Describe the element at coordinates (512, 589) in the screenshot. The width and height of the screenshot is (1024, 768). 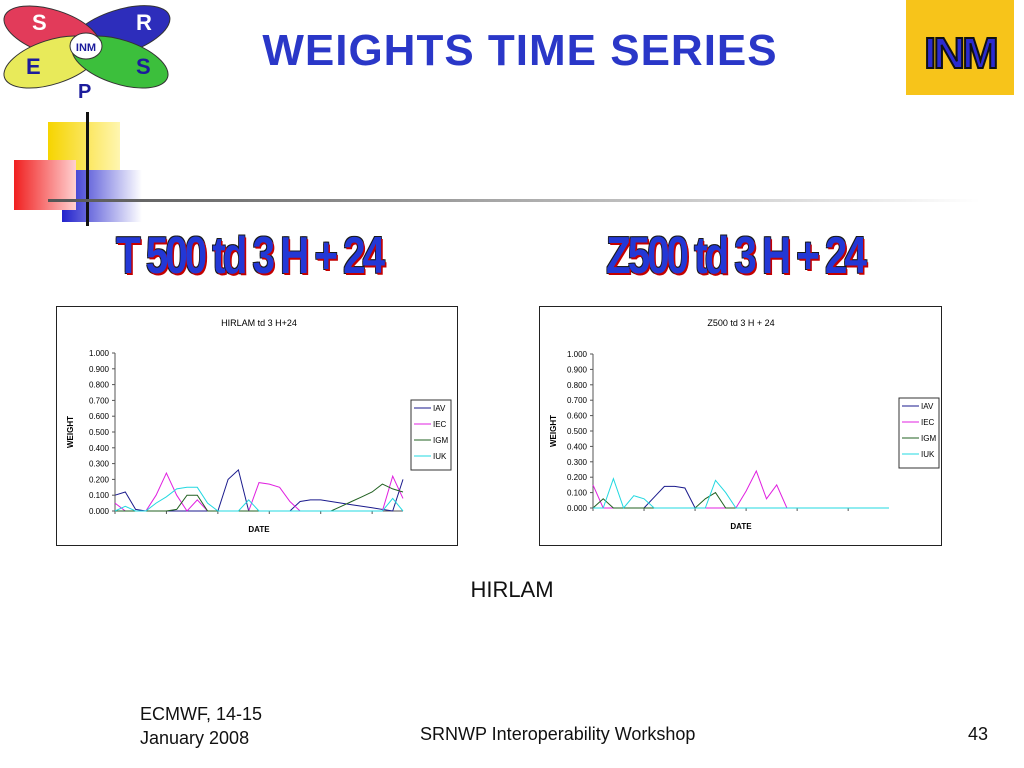
I see `caption-hirlam: HIRLAM` at that location.